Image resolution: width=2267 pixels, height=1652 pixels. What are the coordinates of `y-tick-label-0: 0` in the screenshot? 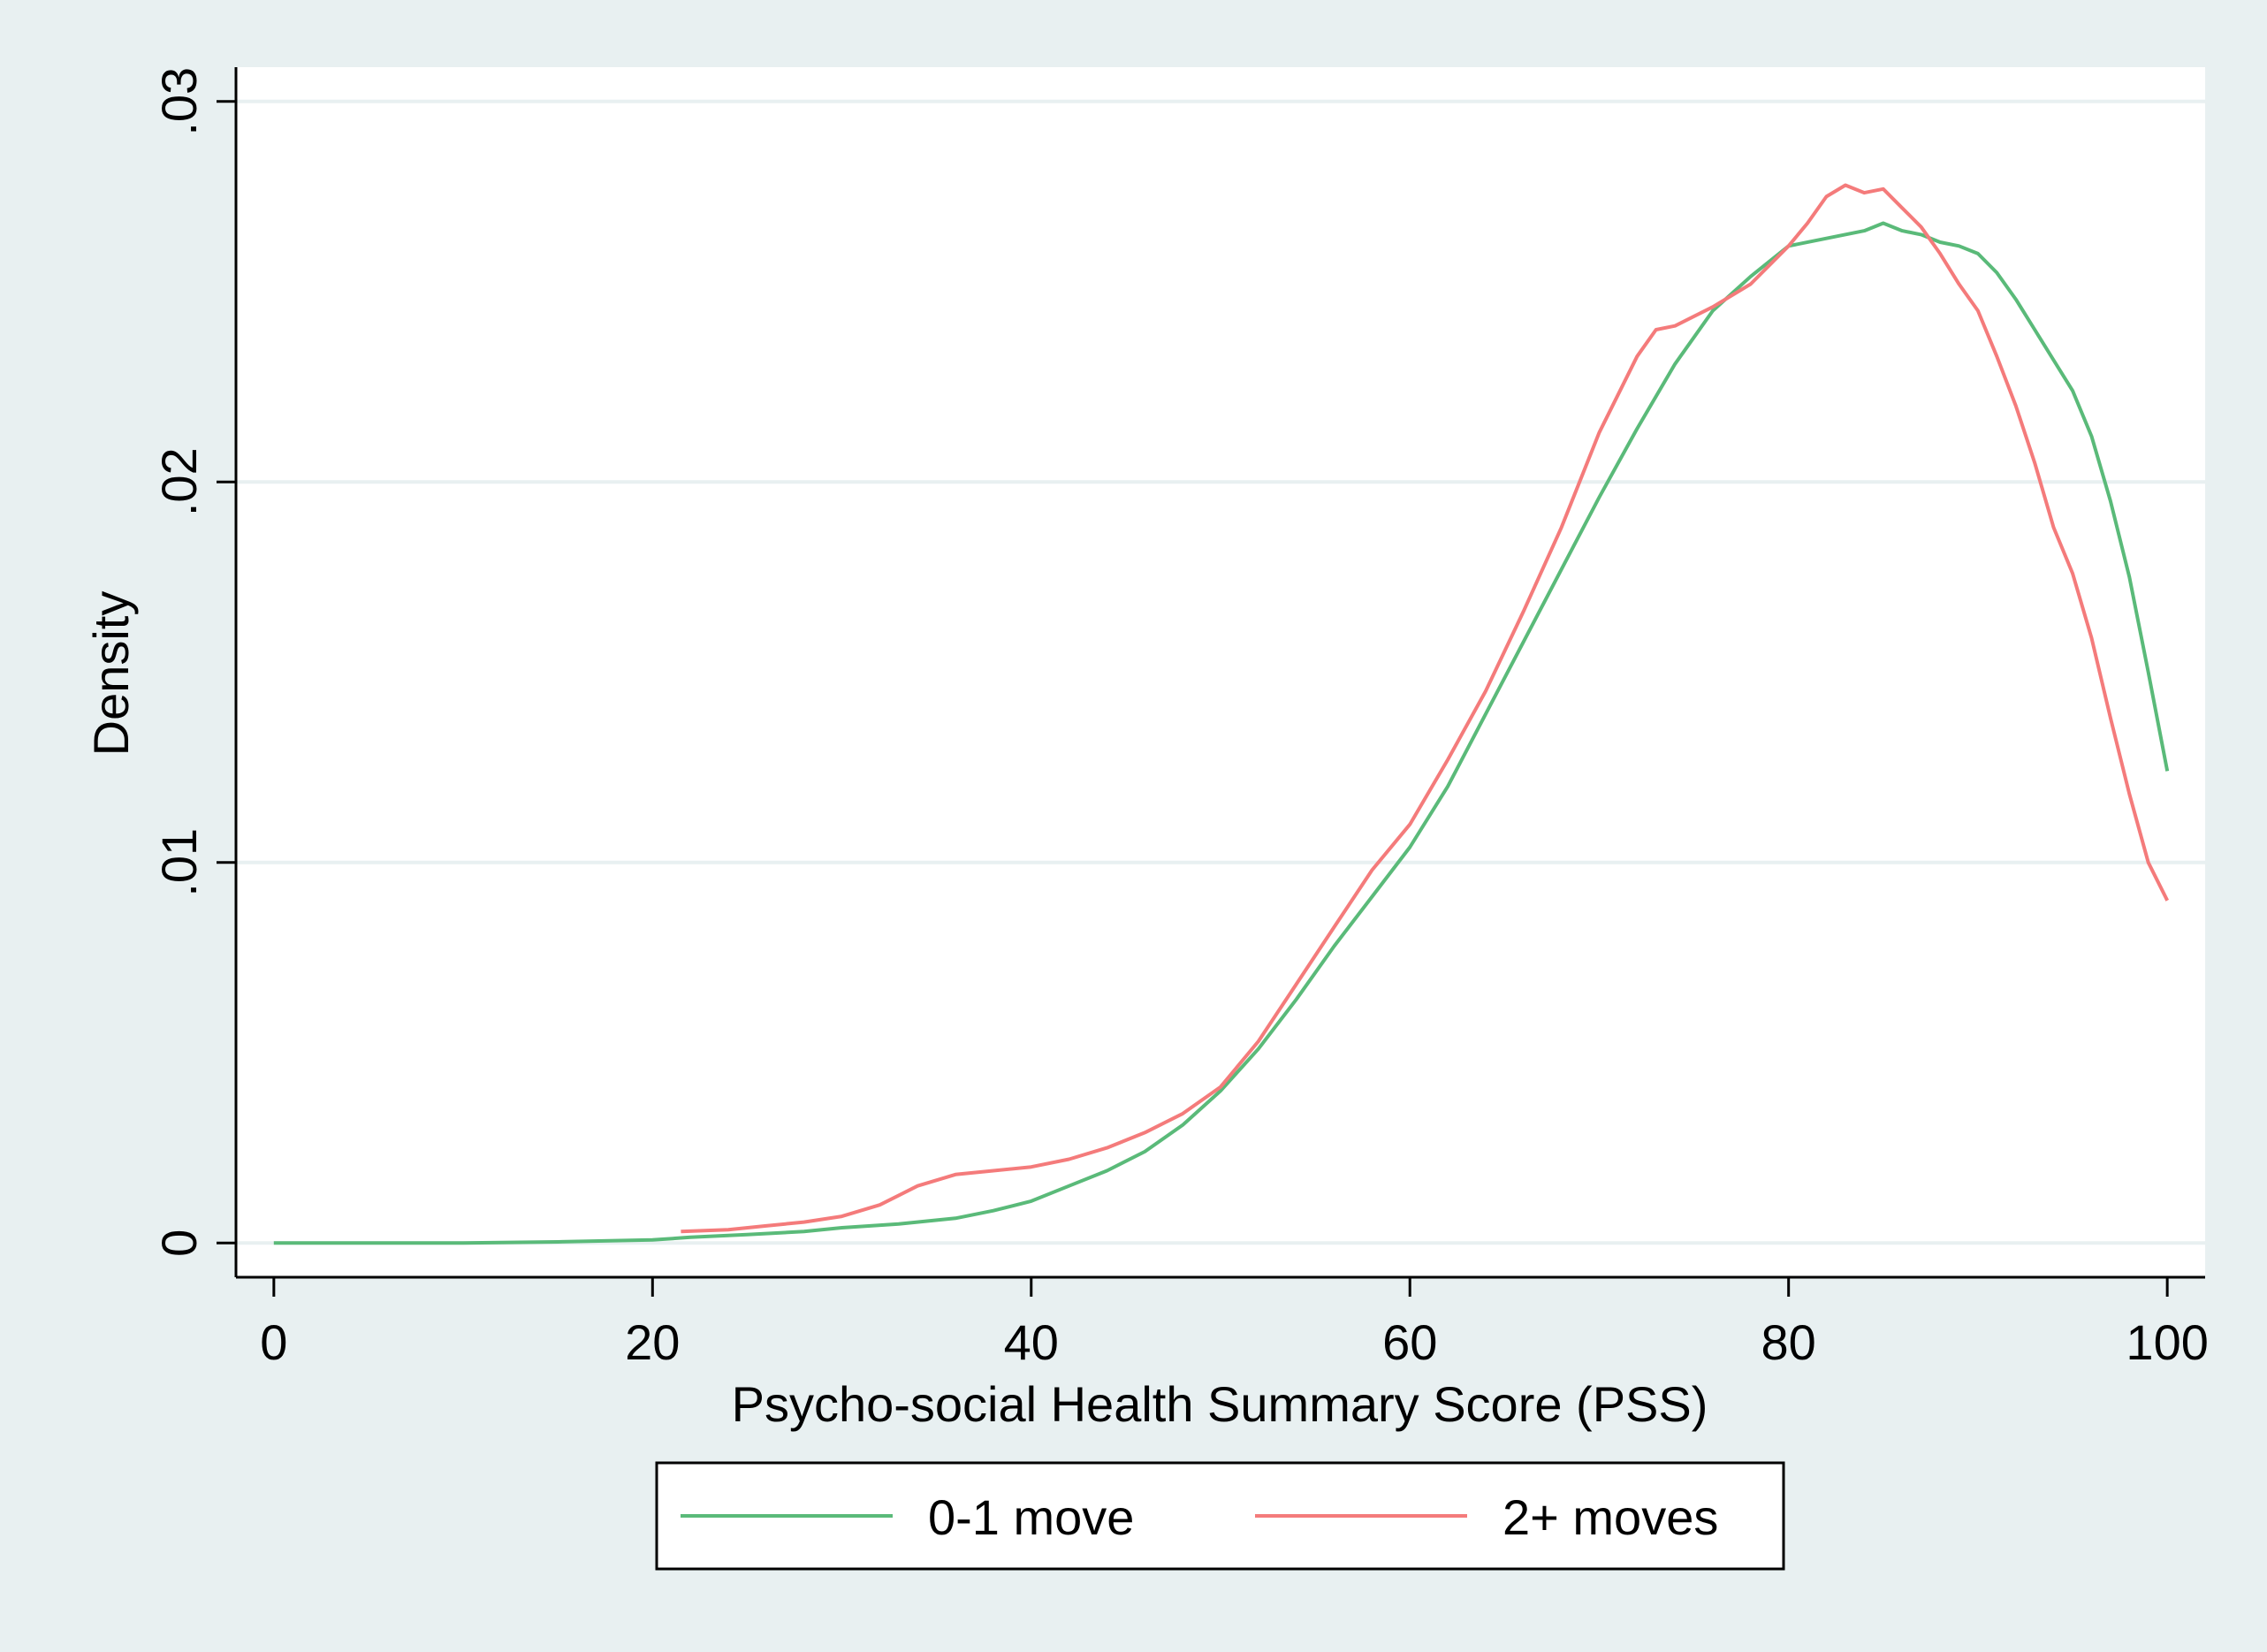 It's located at (179, 1243).